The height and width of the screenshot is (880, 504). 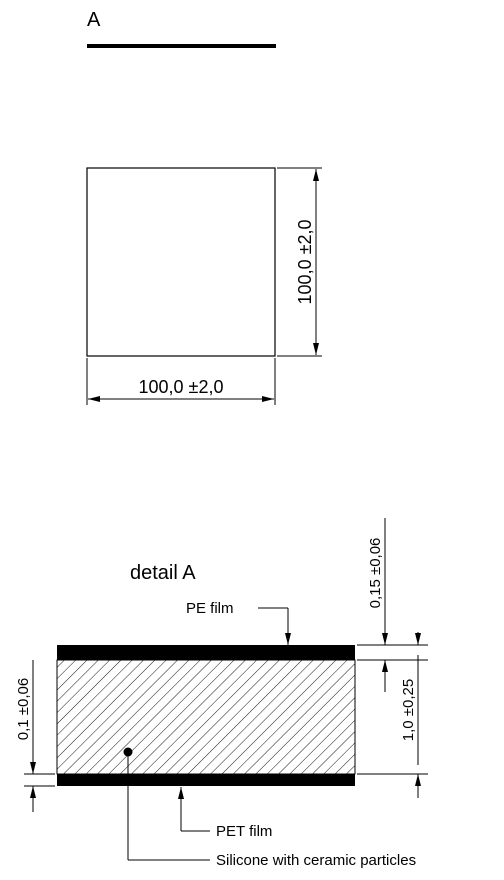 I want to click on silicone-core-layer, so click(x=206, y=717).